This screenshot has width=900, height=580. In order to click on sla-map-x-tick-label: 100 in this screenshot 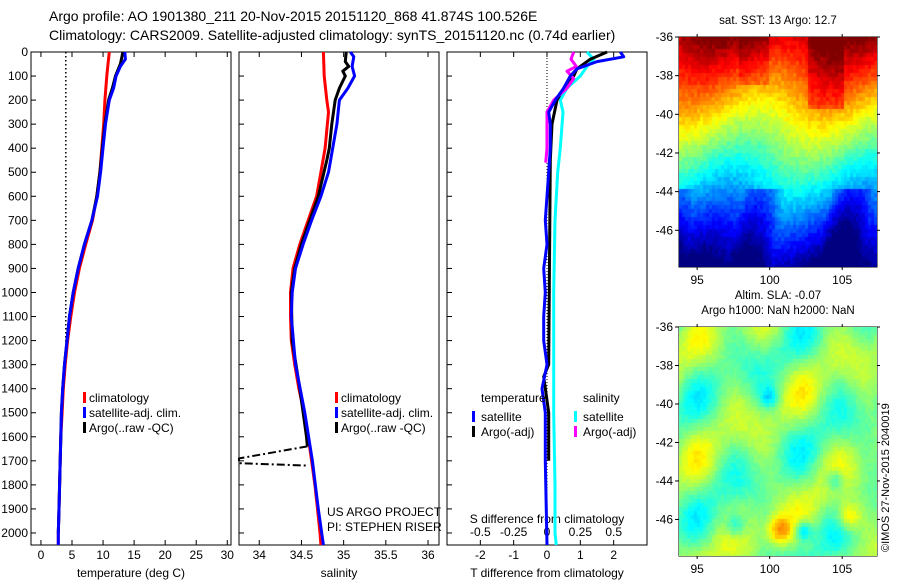, I will do `click(770, 569)`.